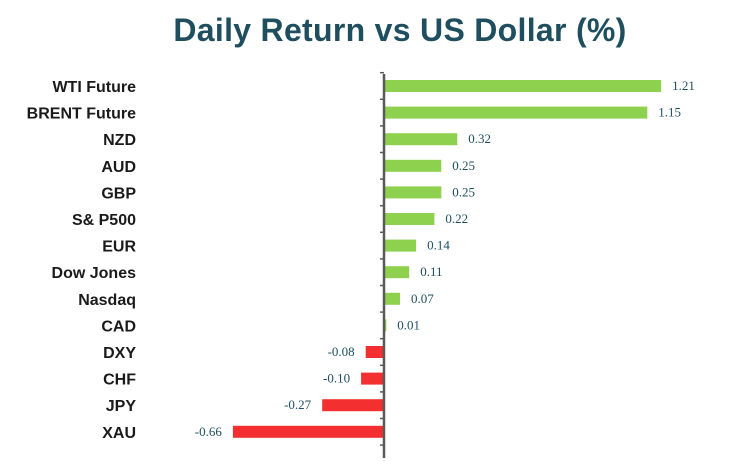 This screenshot has width=756, height=476. What do you see at coordinates (422, 298) in the screenshot?
I see `value-label: 0.07` at bounding box center [422, 298].